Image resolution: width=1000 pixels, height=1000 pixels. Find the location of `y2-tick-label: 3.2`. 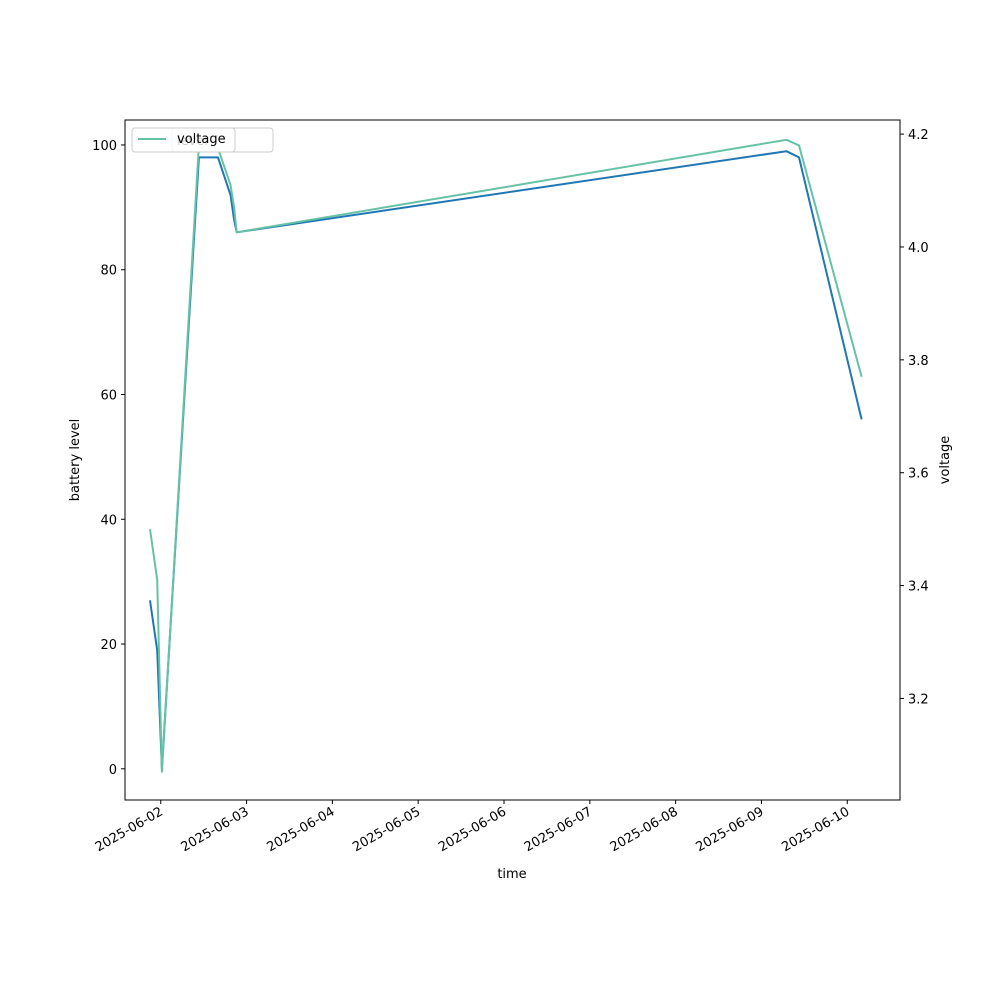

y2-tick-label: 3.2 is located at coordinates (918, 699).